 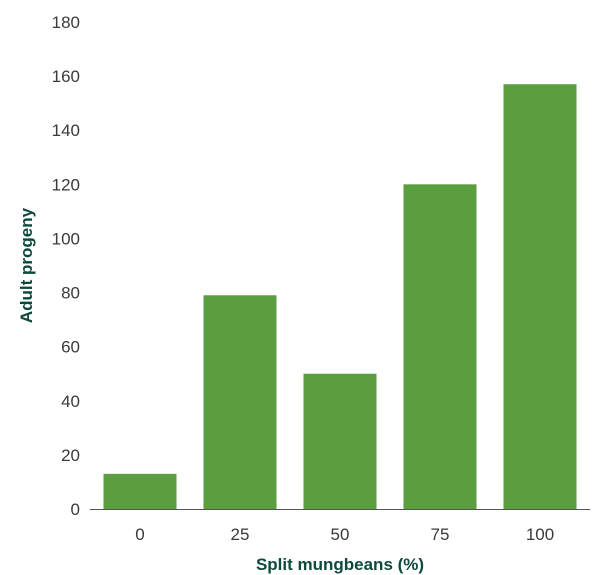 I want to click on y-tick-label: 180, so click(x=66, y=22).